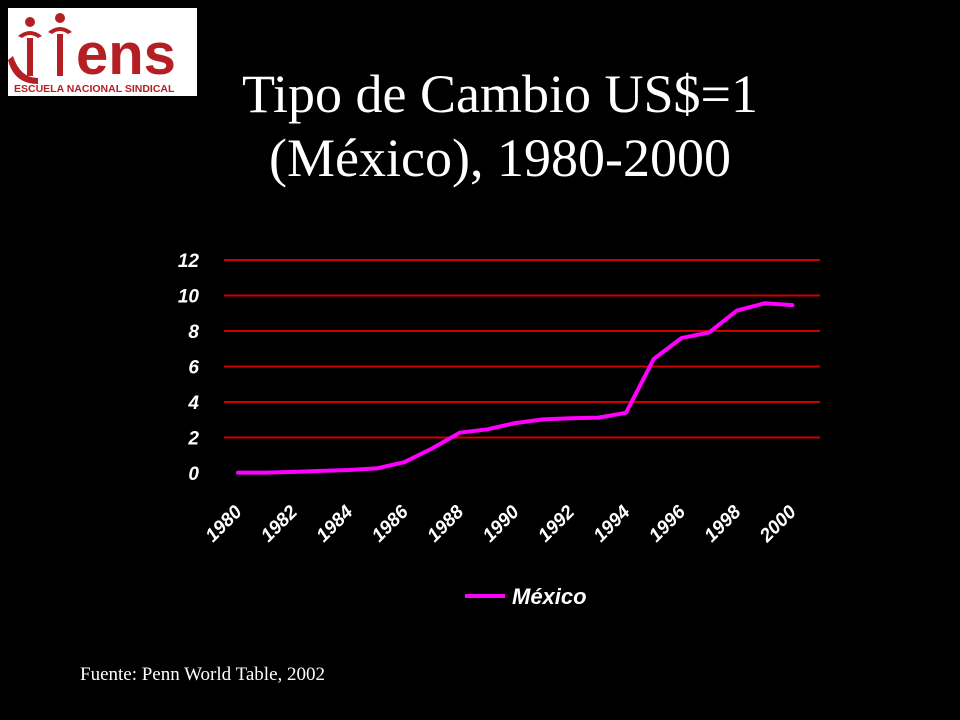 Image resolution: width=960 pixels, height=720 pixels. I want to click on y-axis-ticks: 0 2 4 6 8 10 12, so click(189, 368).